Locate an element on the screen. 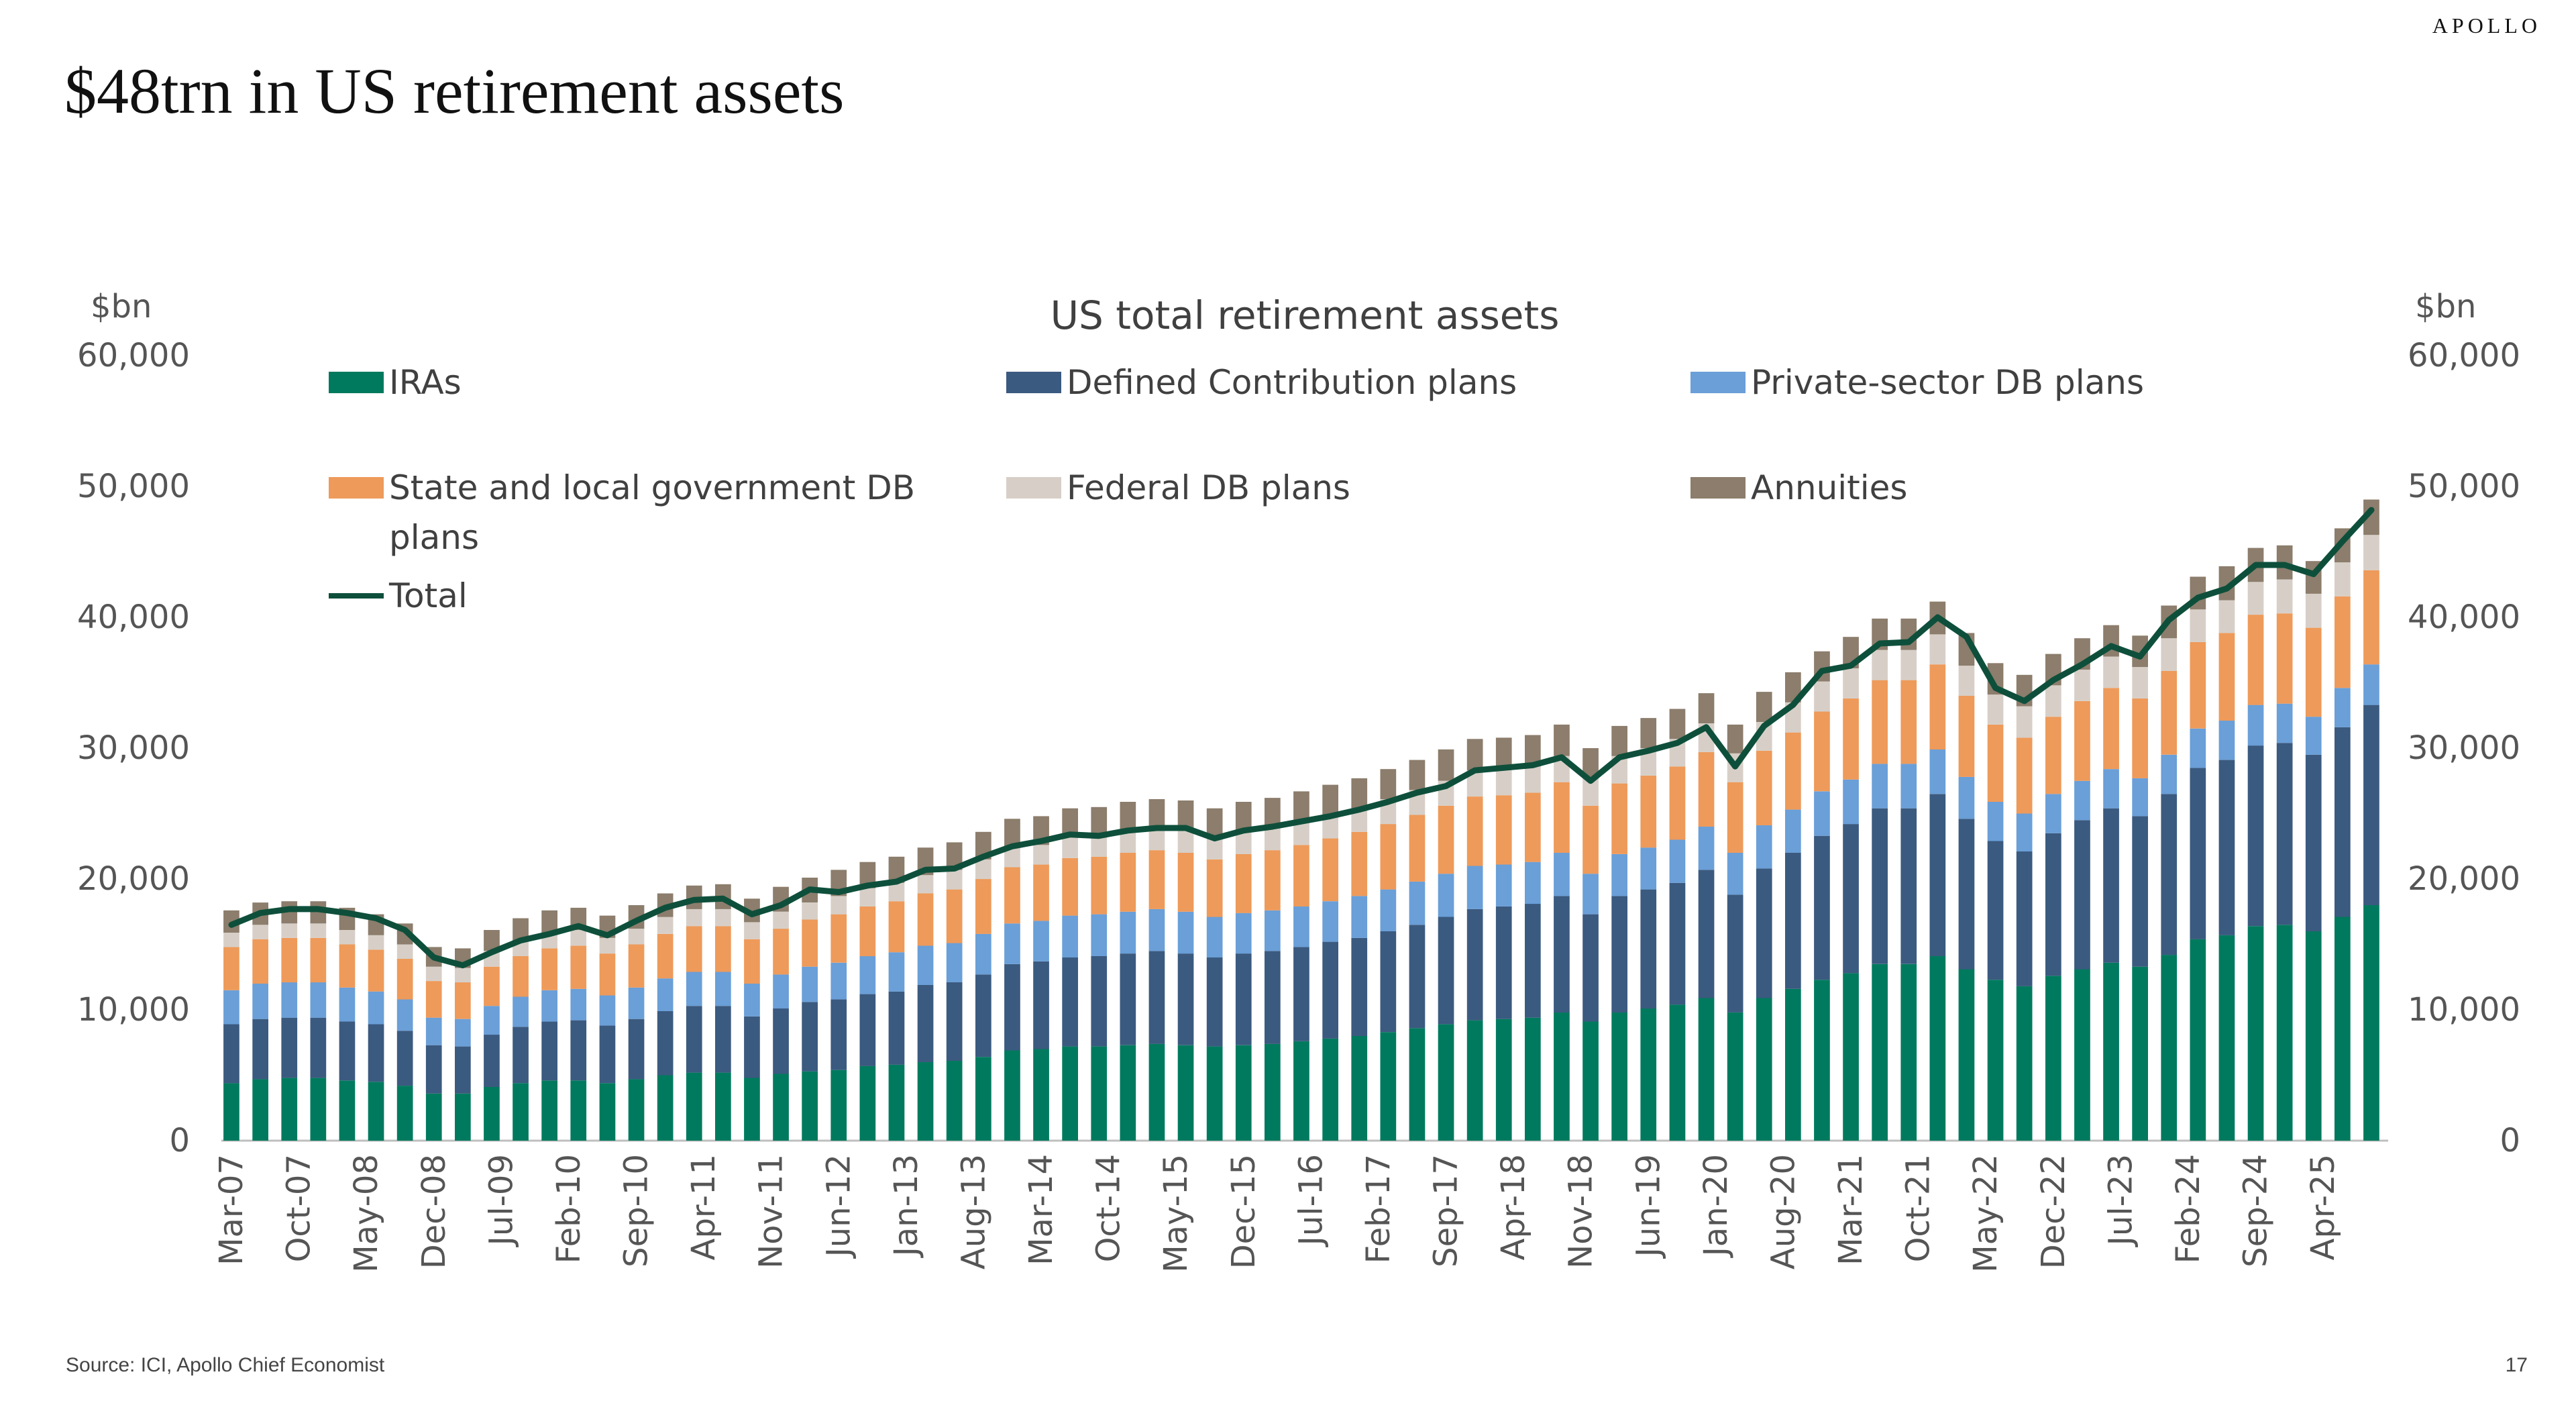  y-tick-label-right: 60,000 is located at coordinates (2464, 355).